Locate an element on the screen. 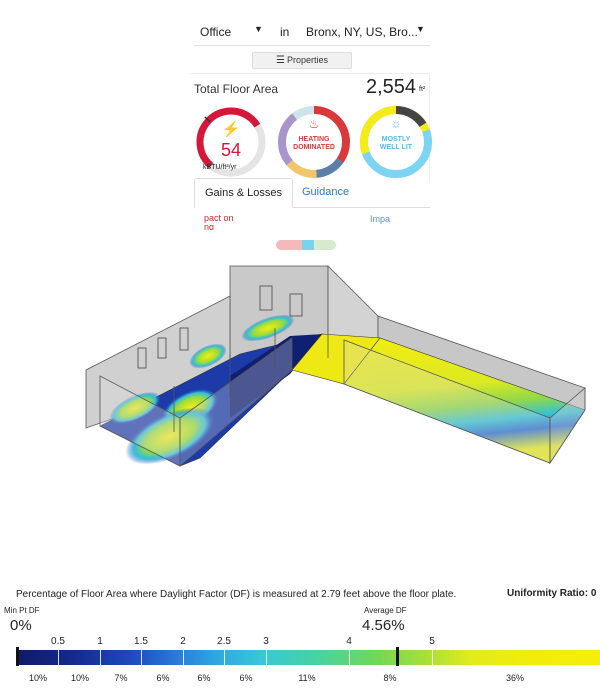  average-df-label: Average DF is located at coordinates (385, 610).